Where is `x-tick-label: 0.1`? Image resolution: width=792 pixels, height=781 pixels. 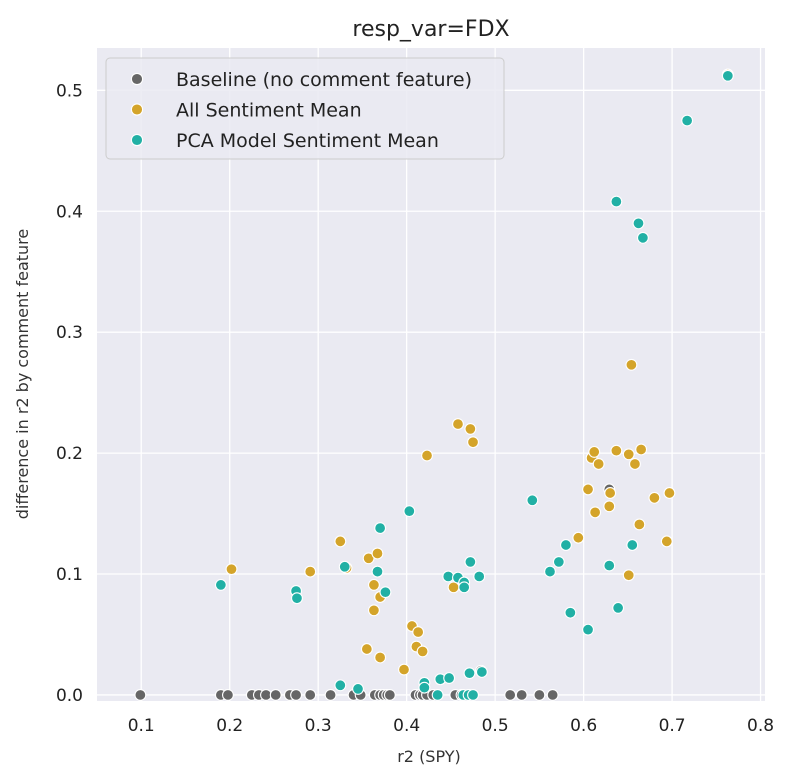 x-tick-label: 0.1 is located at coordinates (141, 726).